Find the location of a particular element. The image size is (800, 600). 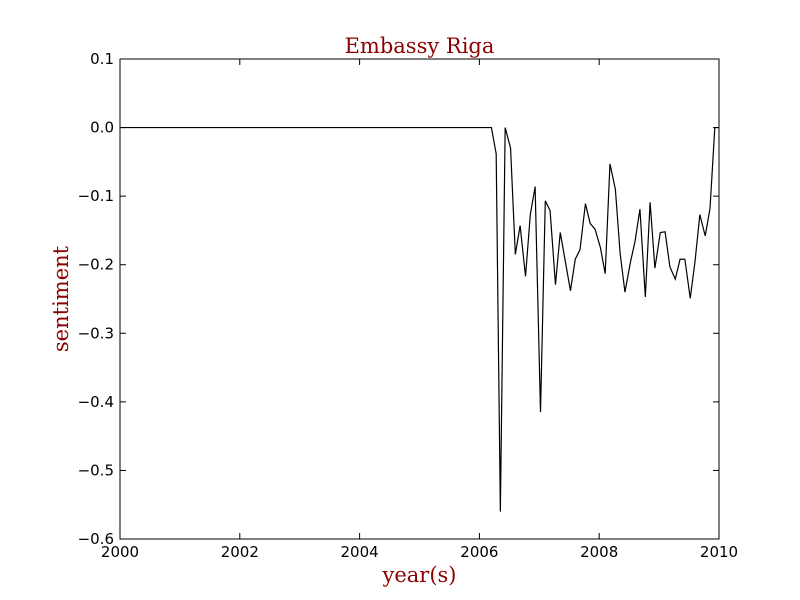

y-tick-label: −0.5 is located at coordinates (96, 470).